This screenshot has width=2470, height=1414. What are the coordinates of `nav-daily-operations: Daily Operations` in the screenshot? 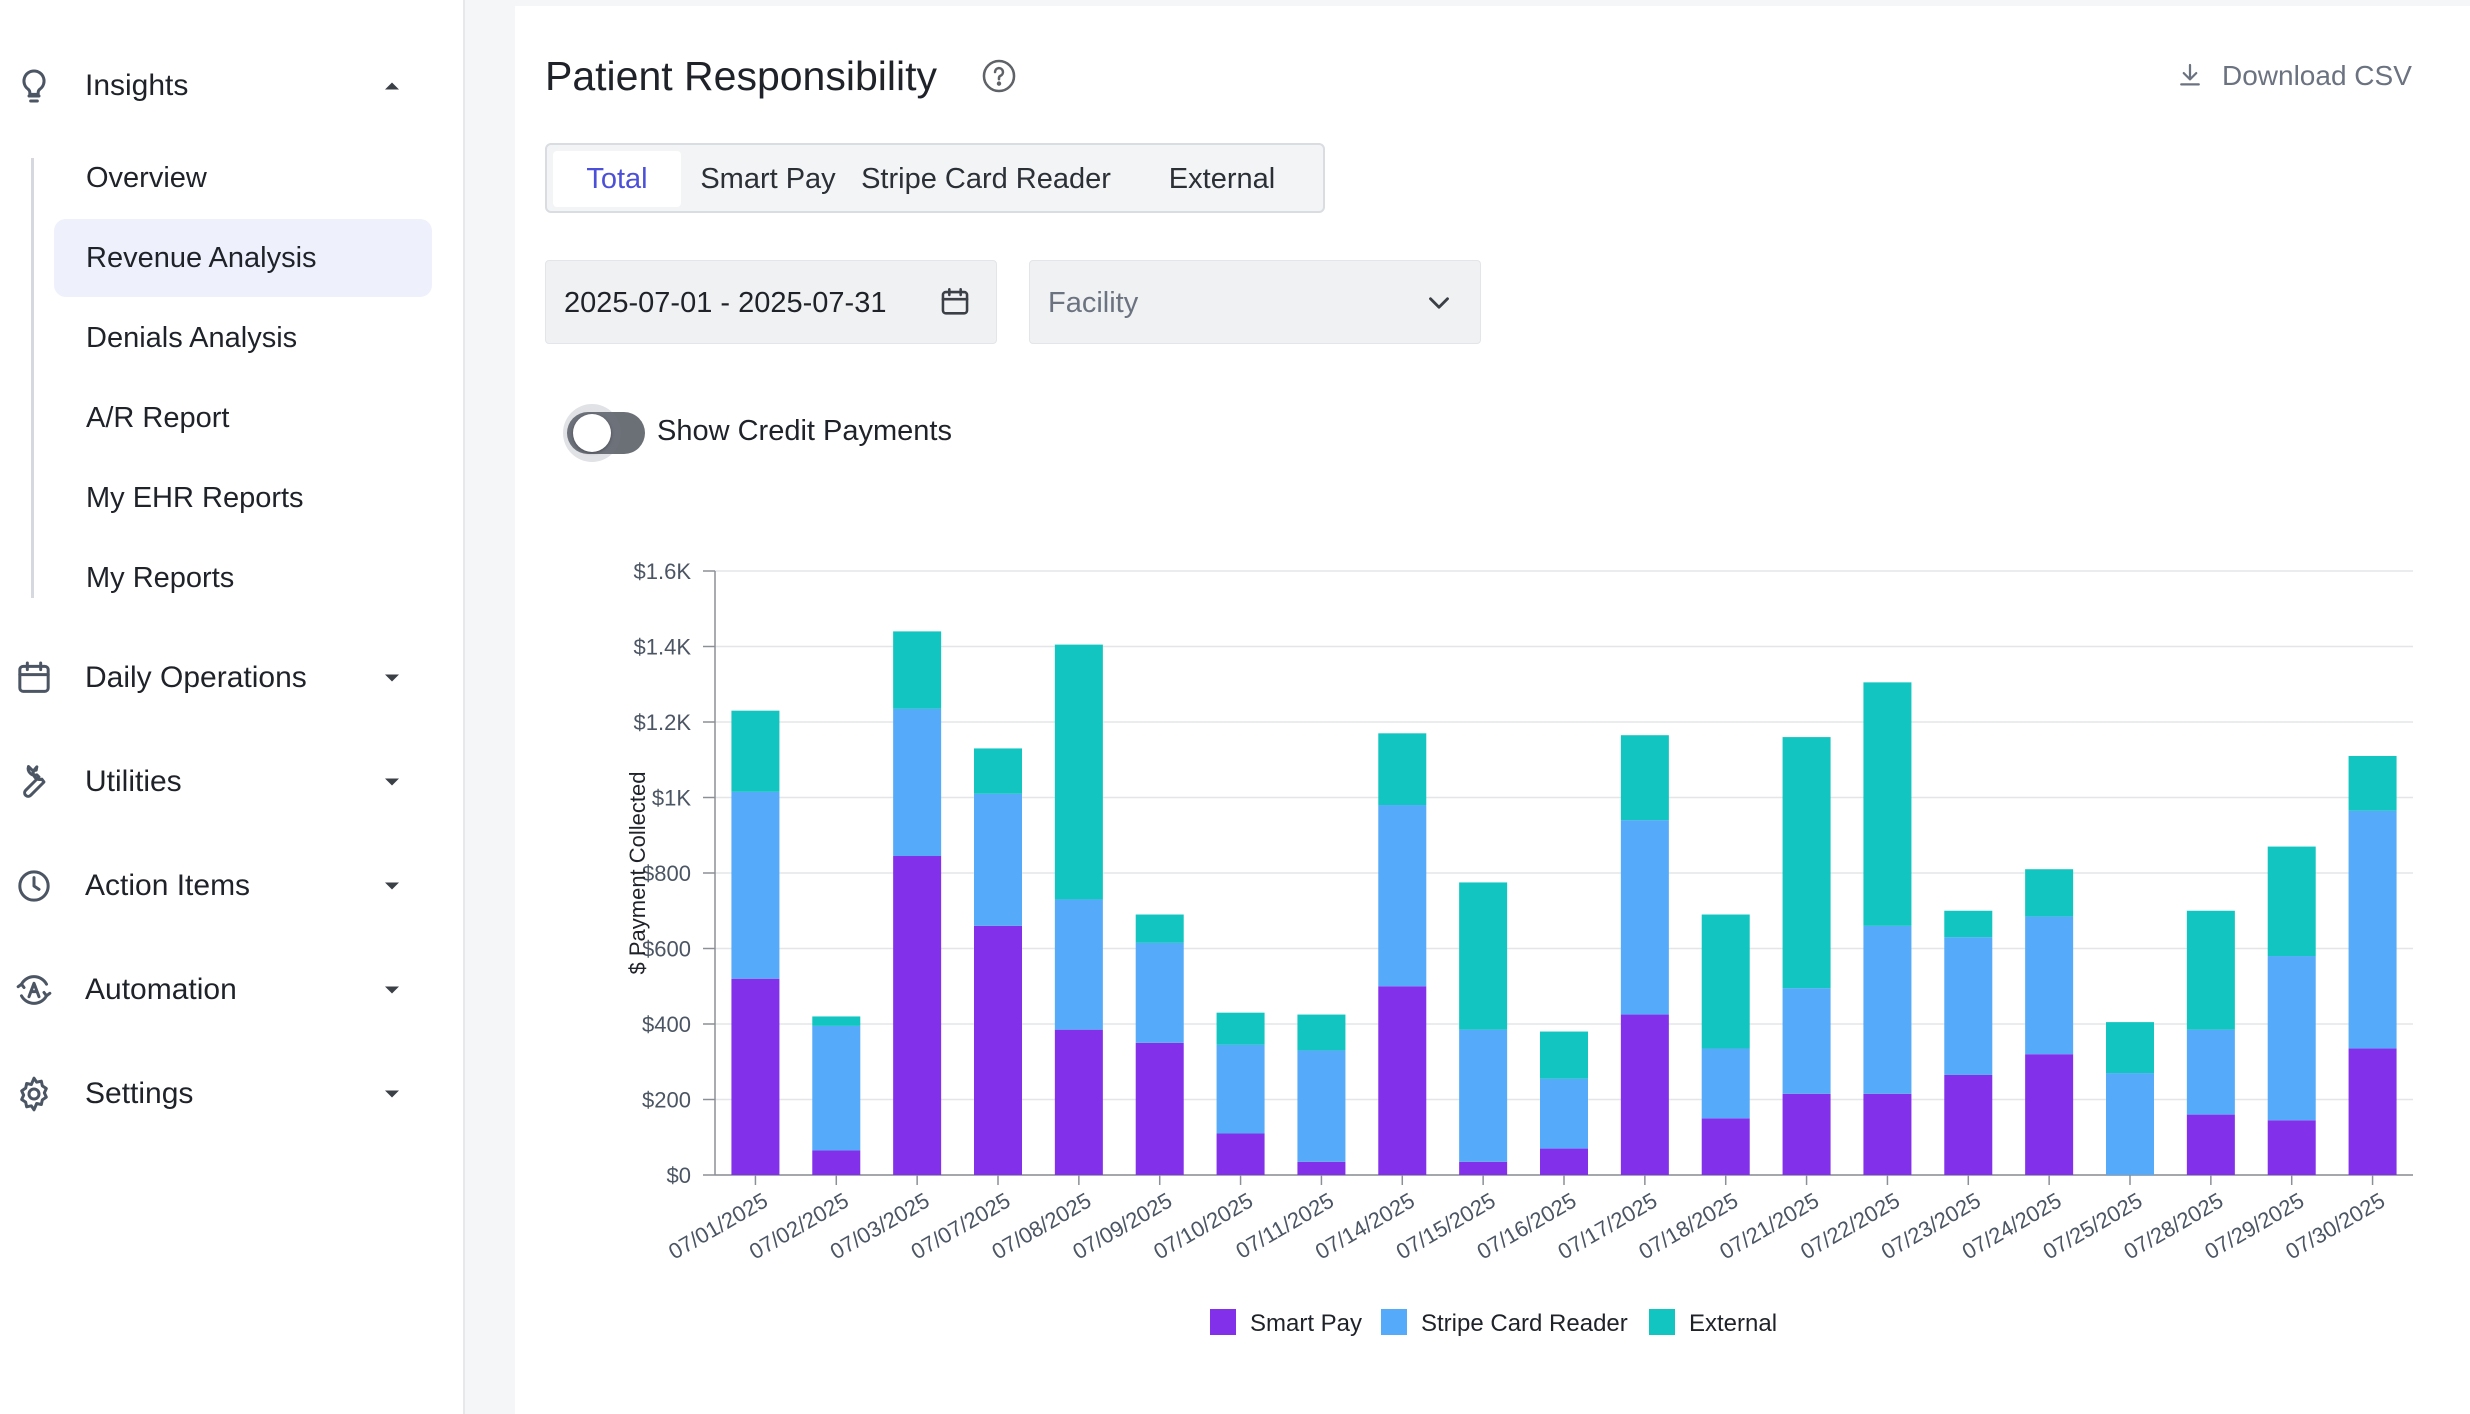 It's located at (232, 678).